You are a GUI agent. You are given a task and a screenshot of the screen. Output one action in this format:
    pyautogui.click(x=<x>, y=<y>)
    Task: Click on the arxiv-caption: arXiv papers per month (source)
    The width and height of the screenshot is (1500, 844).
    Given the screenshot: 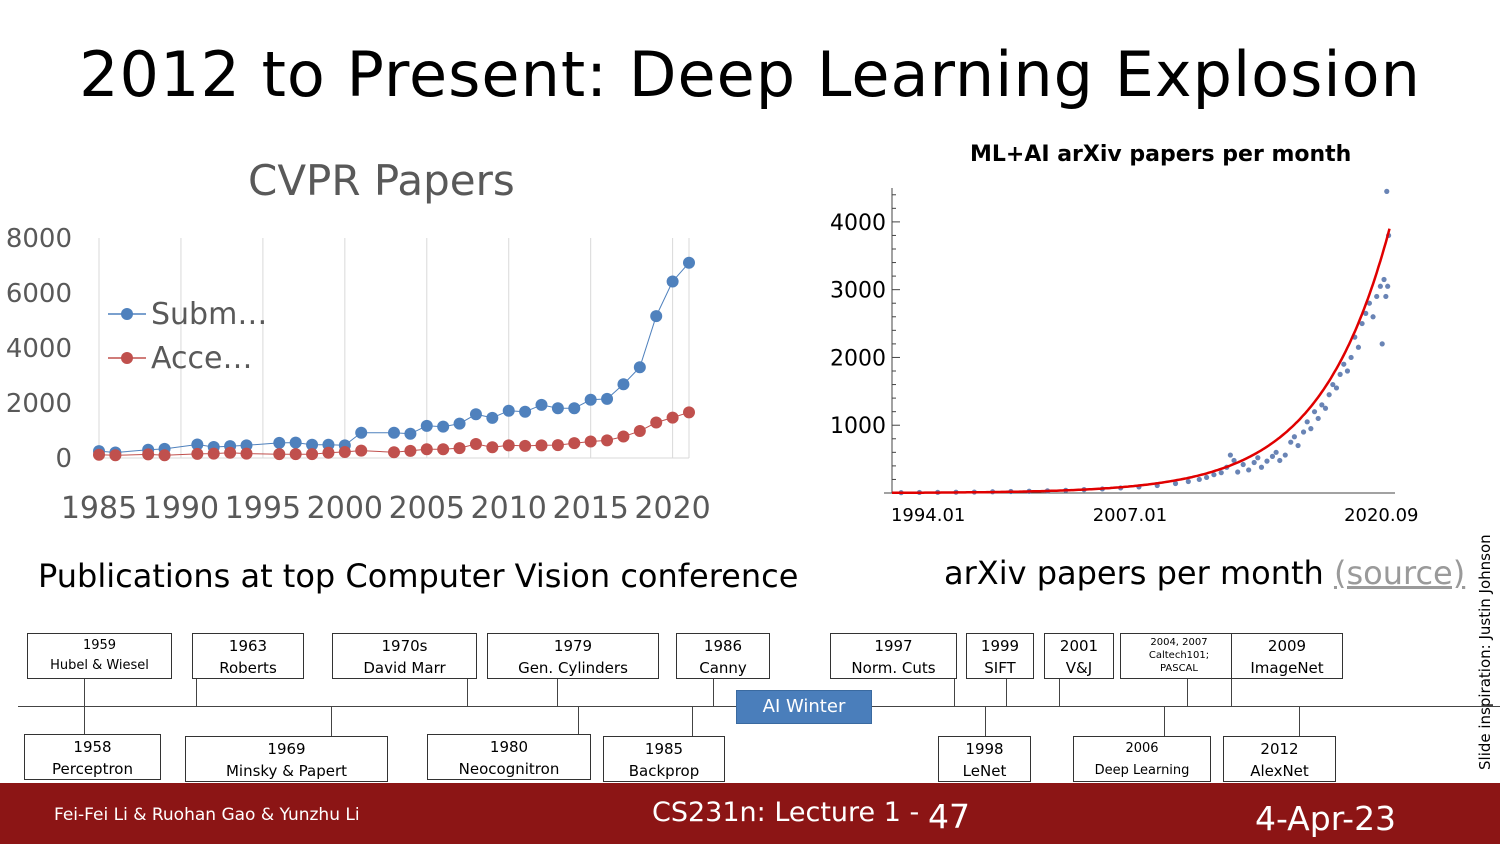 What is the action you would take?
    pyautogui.click(x=1204, y=573)
    